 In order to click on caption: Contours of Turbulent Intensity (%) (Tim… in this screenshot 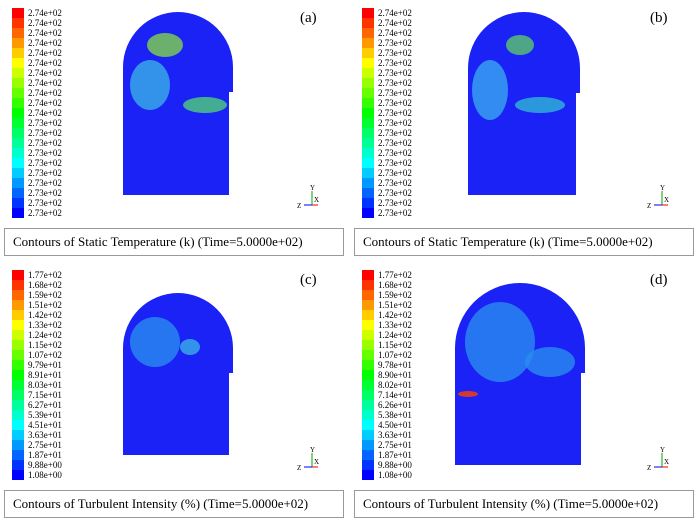, I will do `click(524, 504)`.